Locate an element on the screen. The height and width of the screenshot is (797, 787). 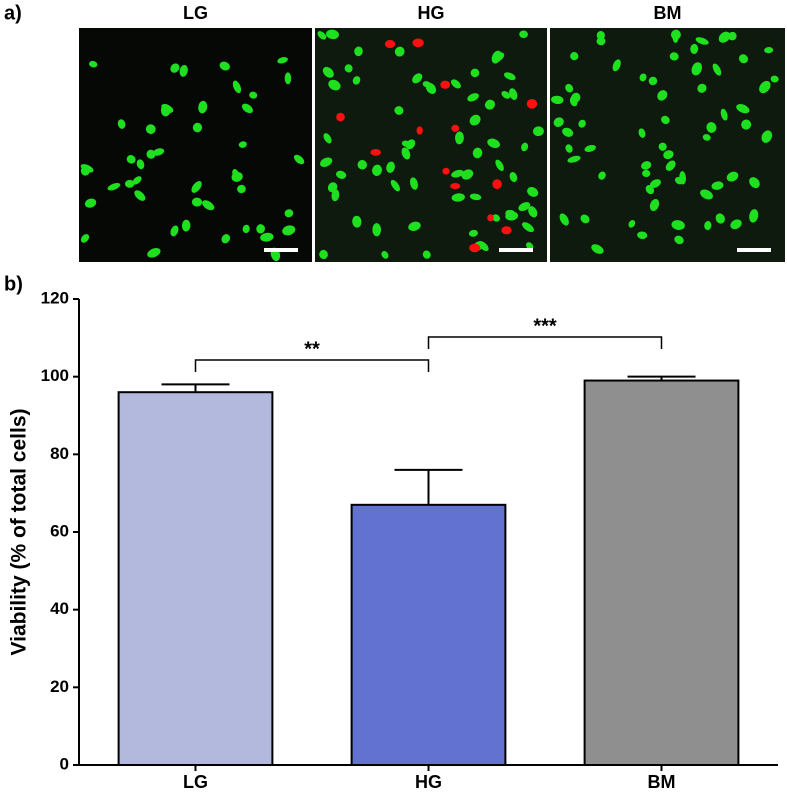
image-label: LG is located at coordinates (195, 13).